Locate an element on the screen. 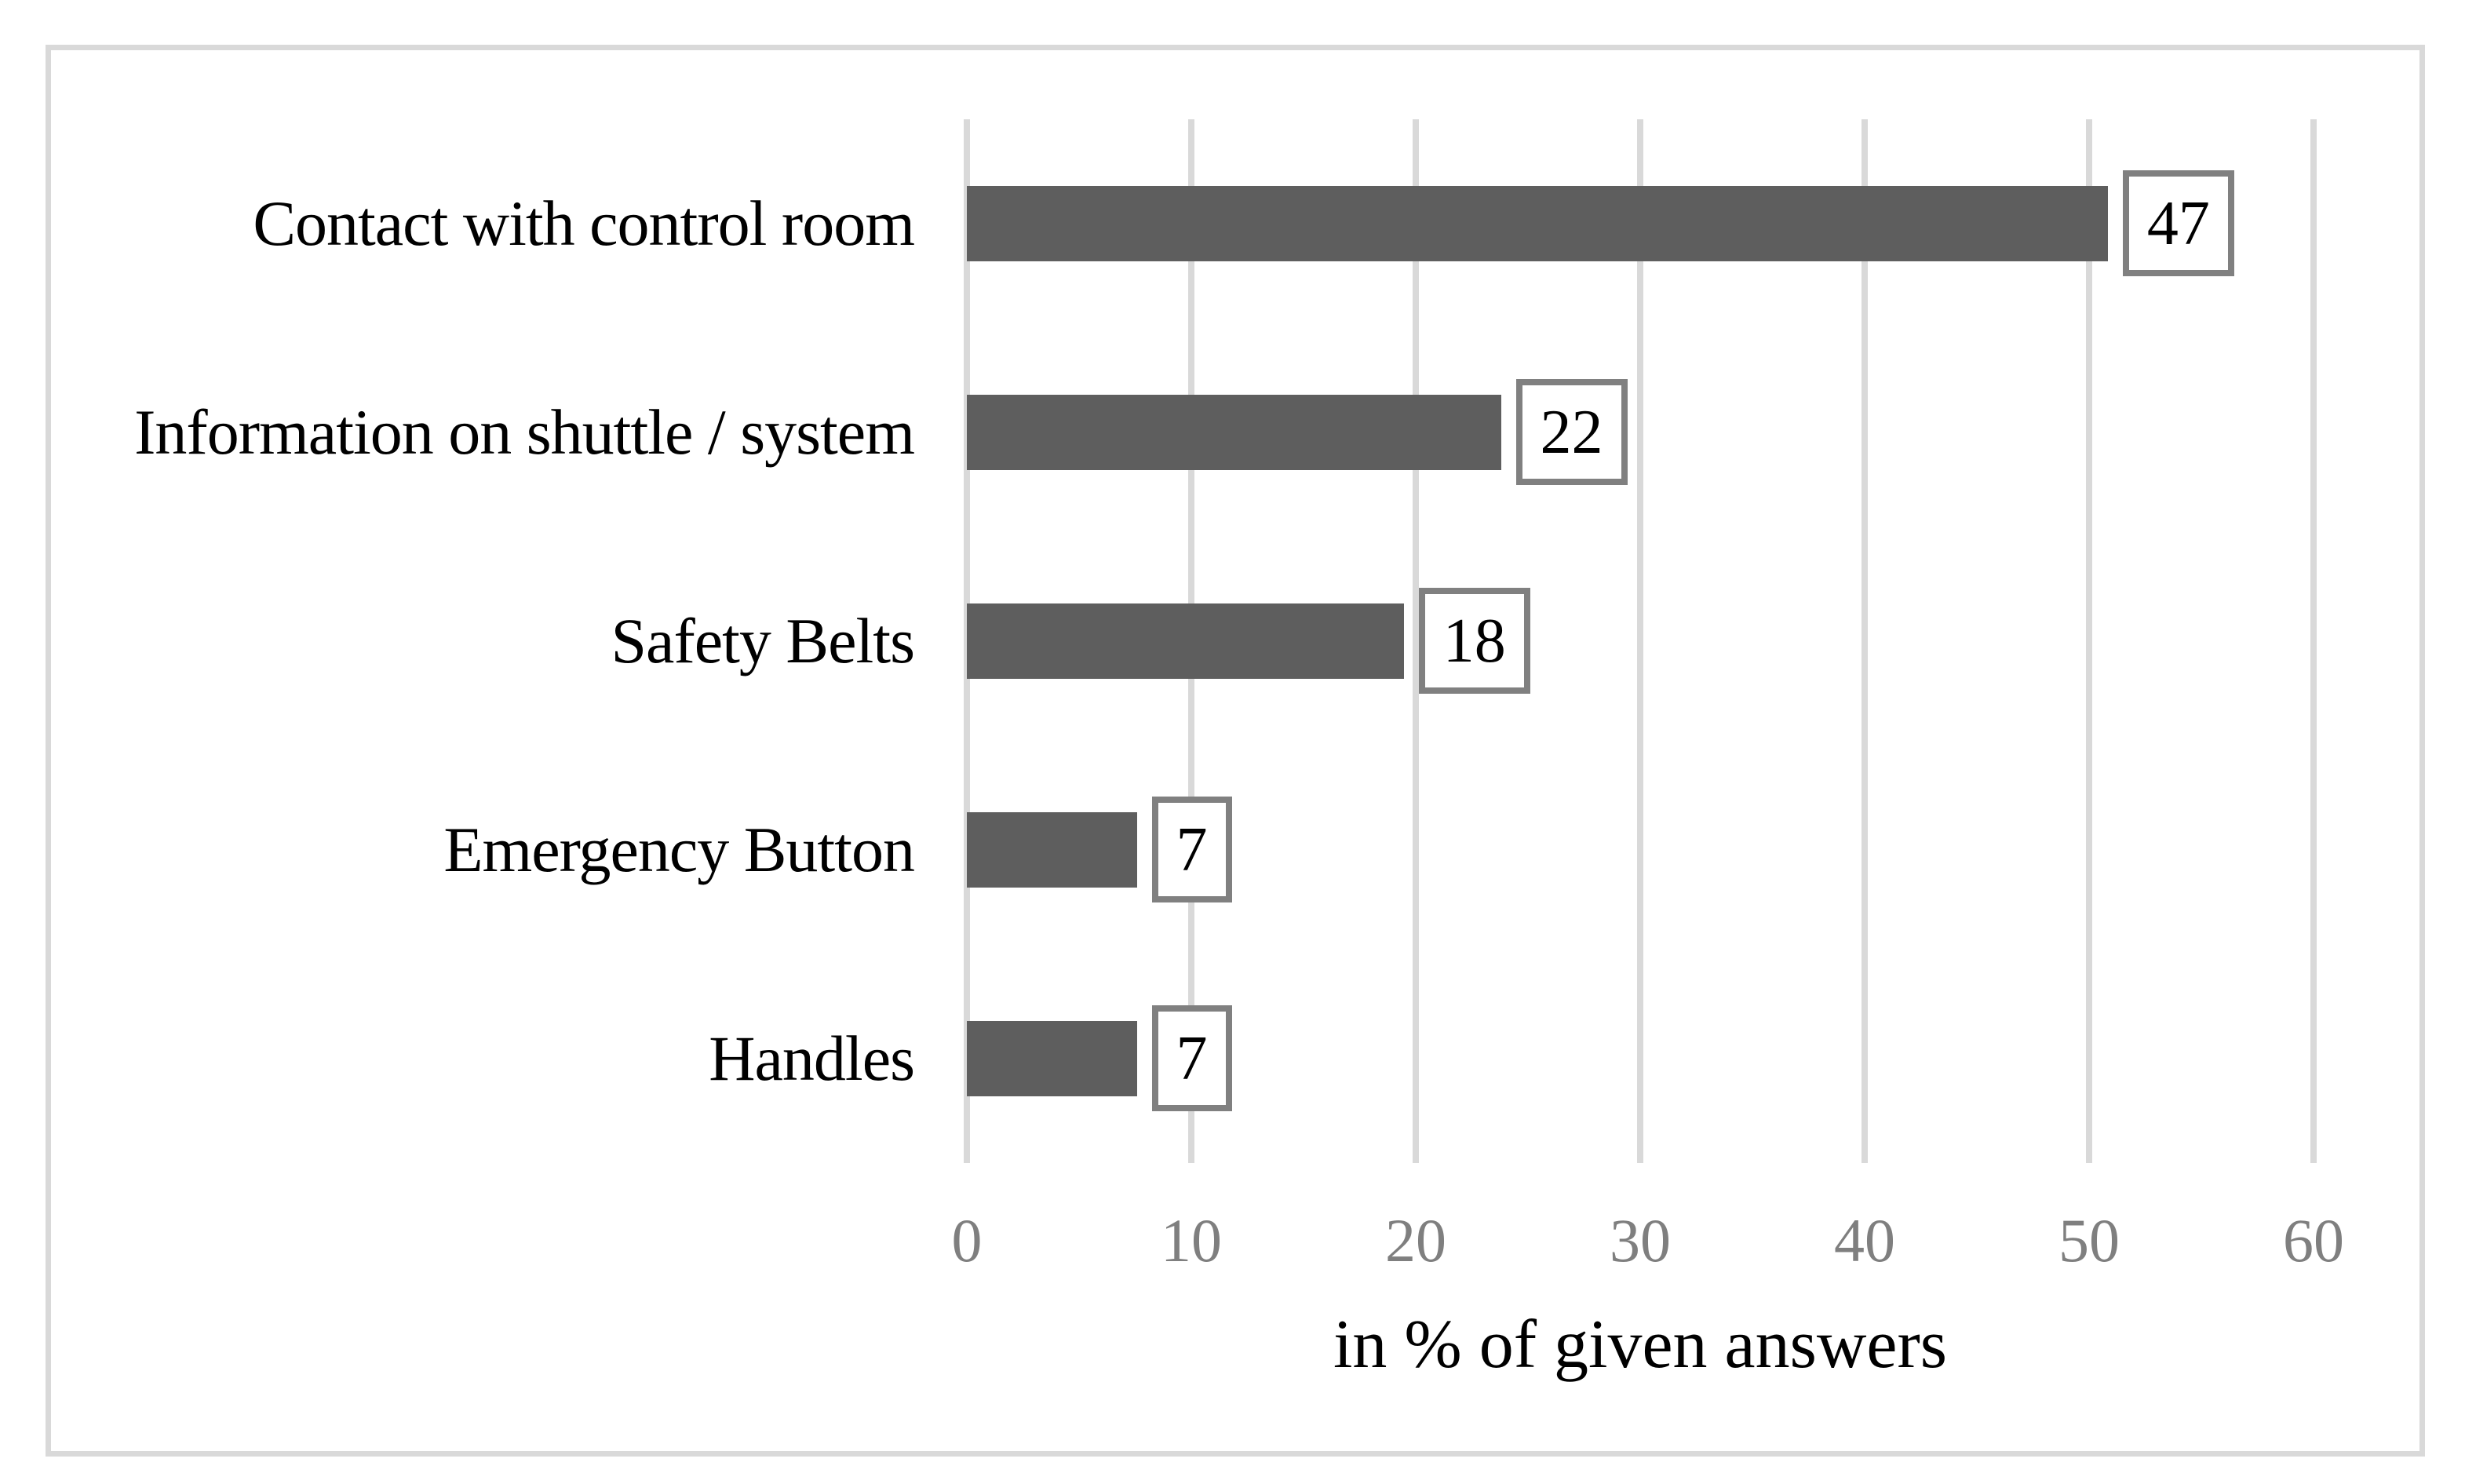 The image size is (2465, 1484). x-axis-title: in % of given answers is located at coordinates (1640, 1345).